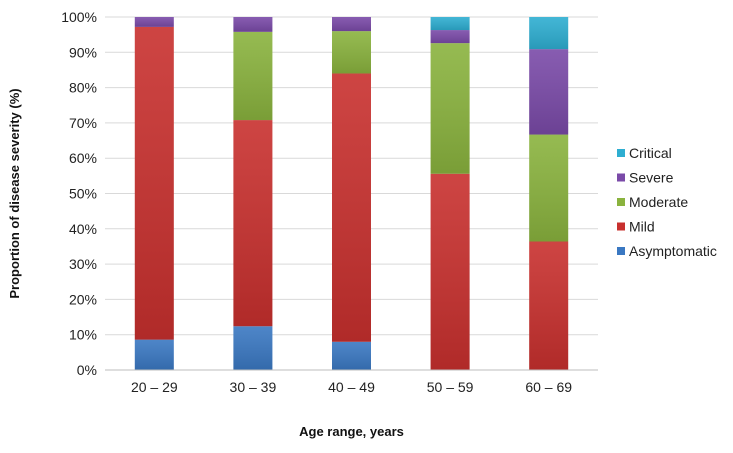 The height and width of the screenshot is (453, 733). What do you see at coordinates (621, 226) in the screenshot?
I see `legend-swatch-mild` at bounding box center [621, 226].